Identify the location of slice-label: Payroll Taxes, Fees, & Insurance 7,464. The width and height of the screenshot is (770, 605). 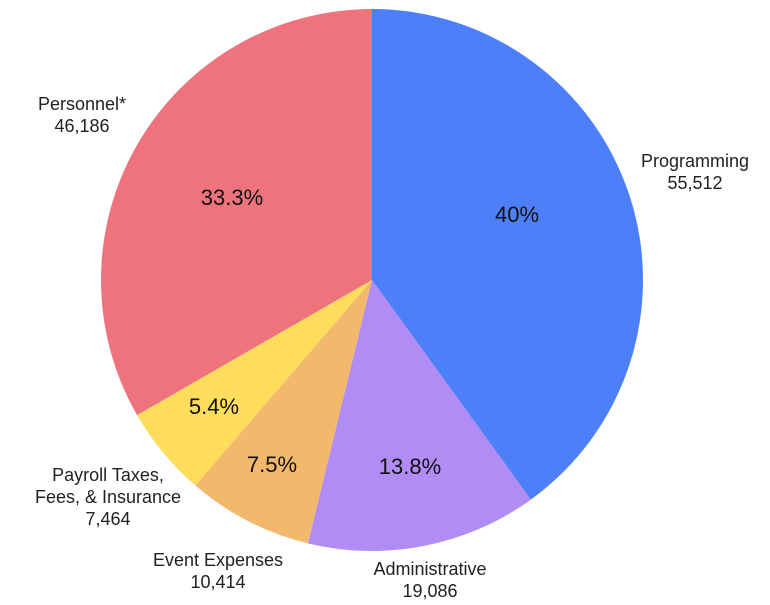
(108, 497).